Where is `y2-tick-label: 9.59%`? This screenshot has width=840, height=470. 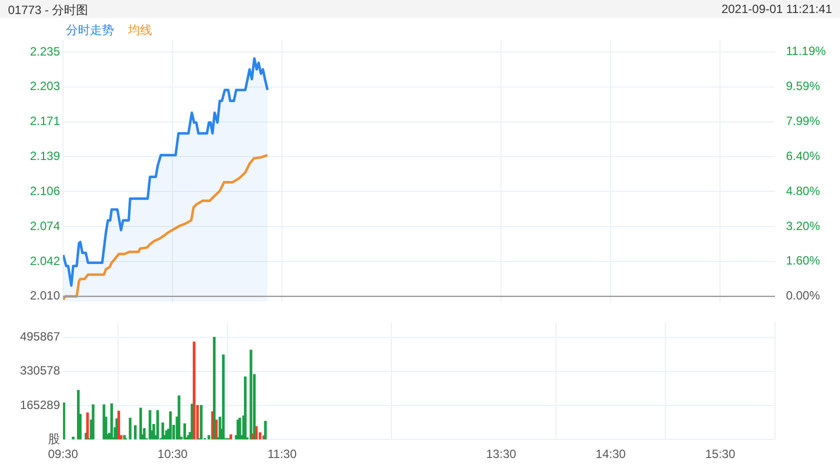
y2-tick-label: 9.59% is located at coordinates (803, 86).